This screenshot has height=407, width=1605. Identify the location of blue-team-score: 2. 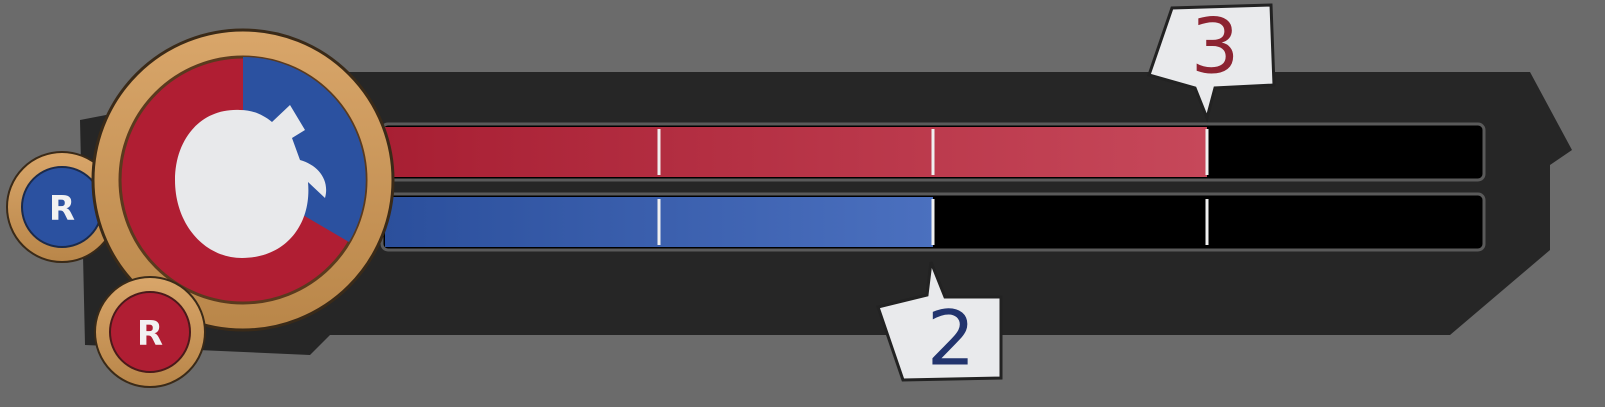
(951, 338).